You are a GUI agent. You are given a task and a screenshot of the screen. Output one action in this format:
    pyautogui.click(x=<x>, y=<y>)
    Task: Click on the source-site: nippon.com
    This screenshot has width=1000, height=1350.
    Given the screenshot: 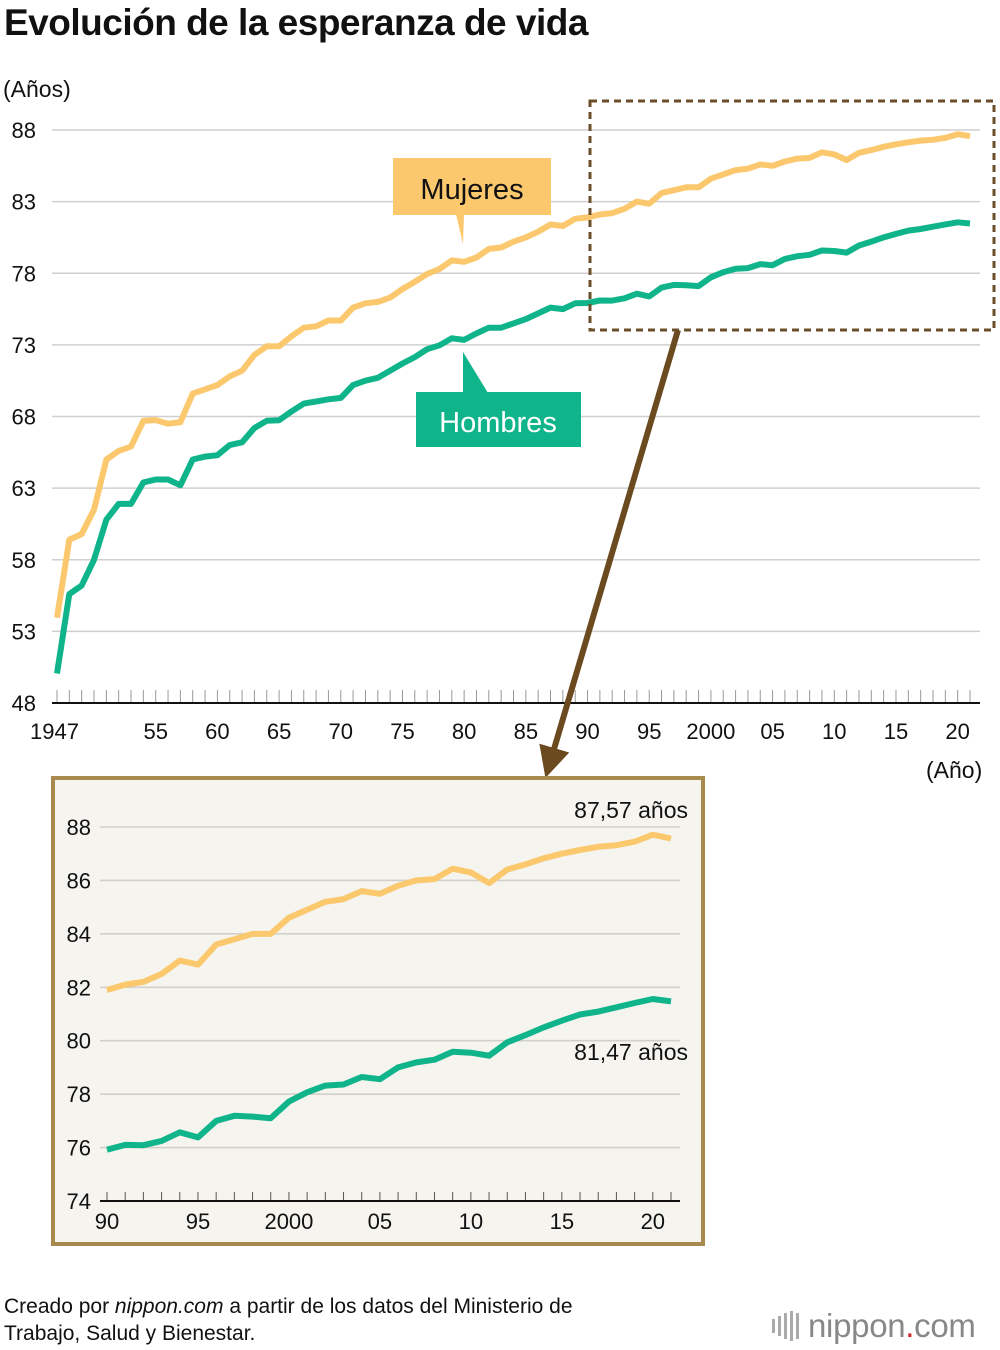 What is the action you would take?
    pyautogui.click(x=169, y=1306)
    